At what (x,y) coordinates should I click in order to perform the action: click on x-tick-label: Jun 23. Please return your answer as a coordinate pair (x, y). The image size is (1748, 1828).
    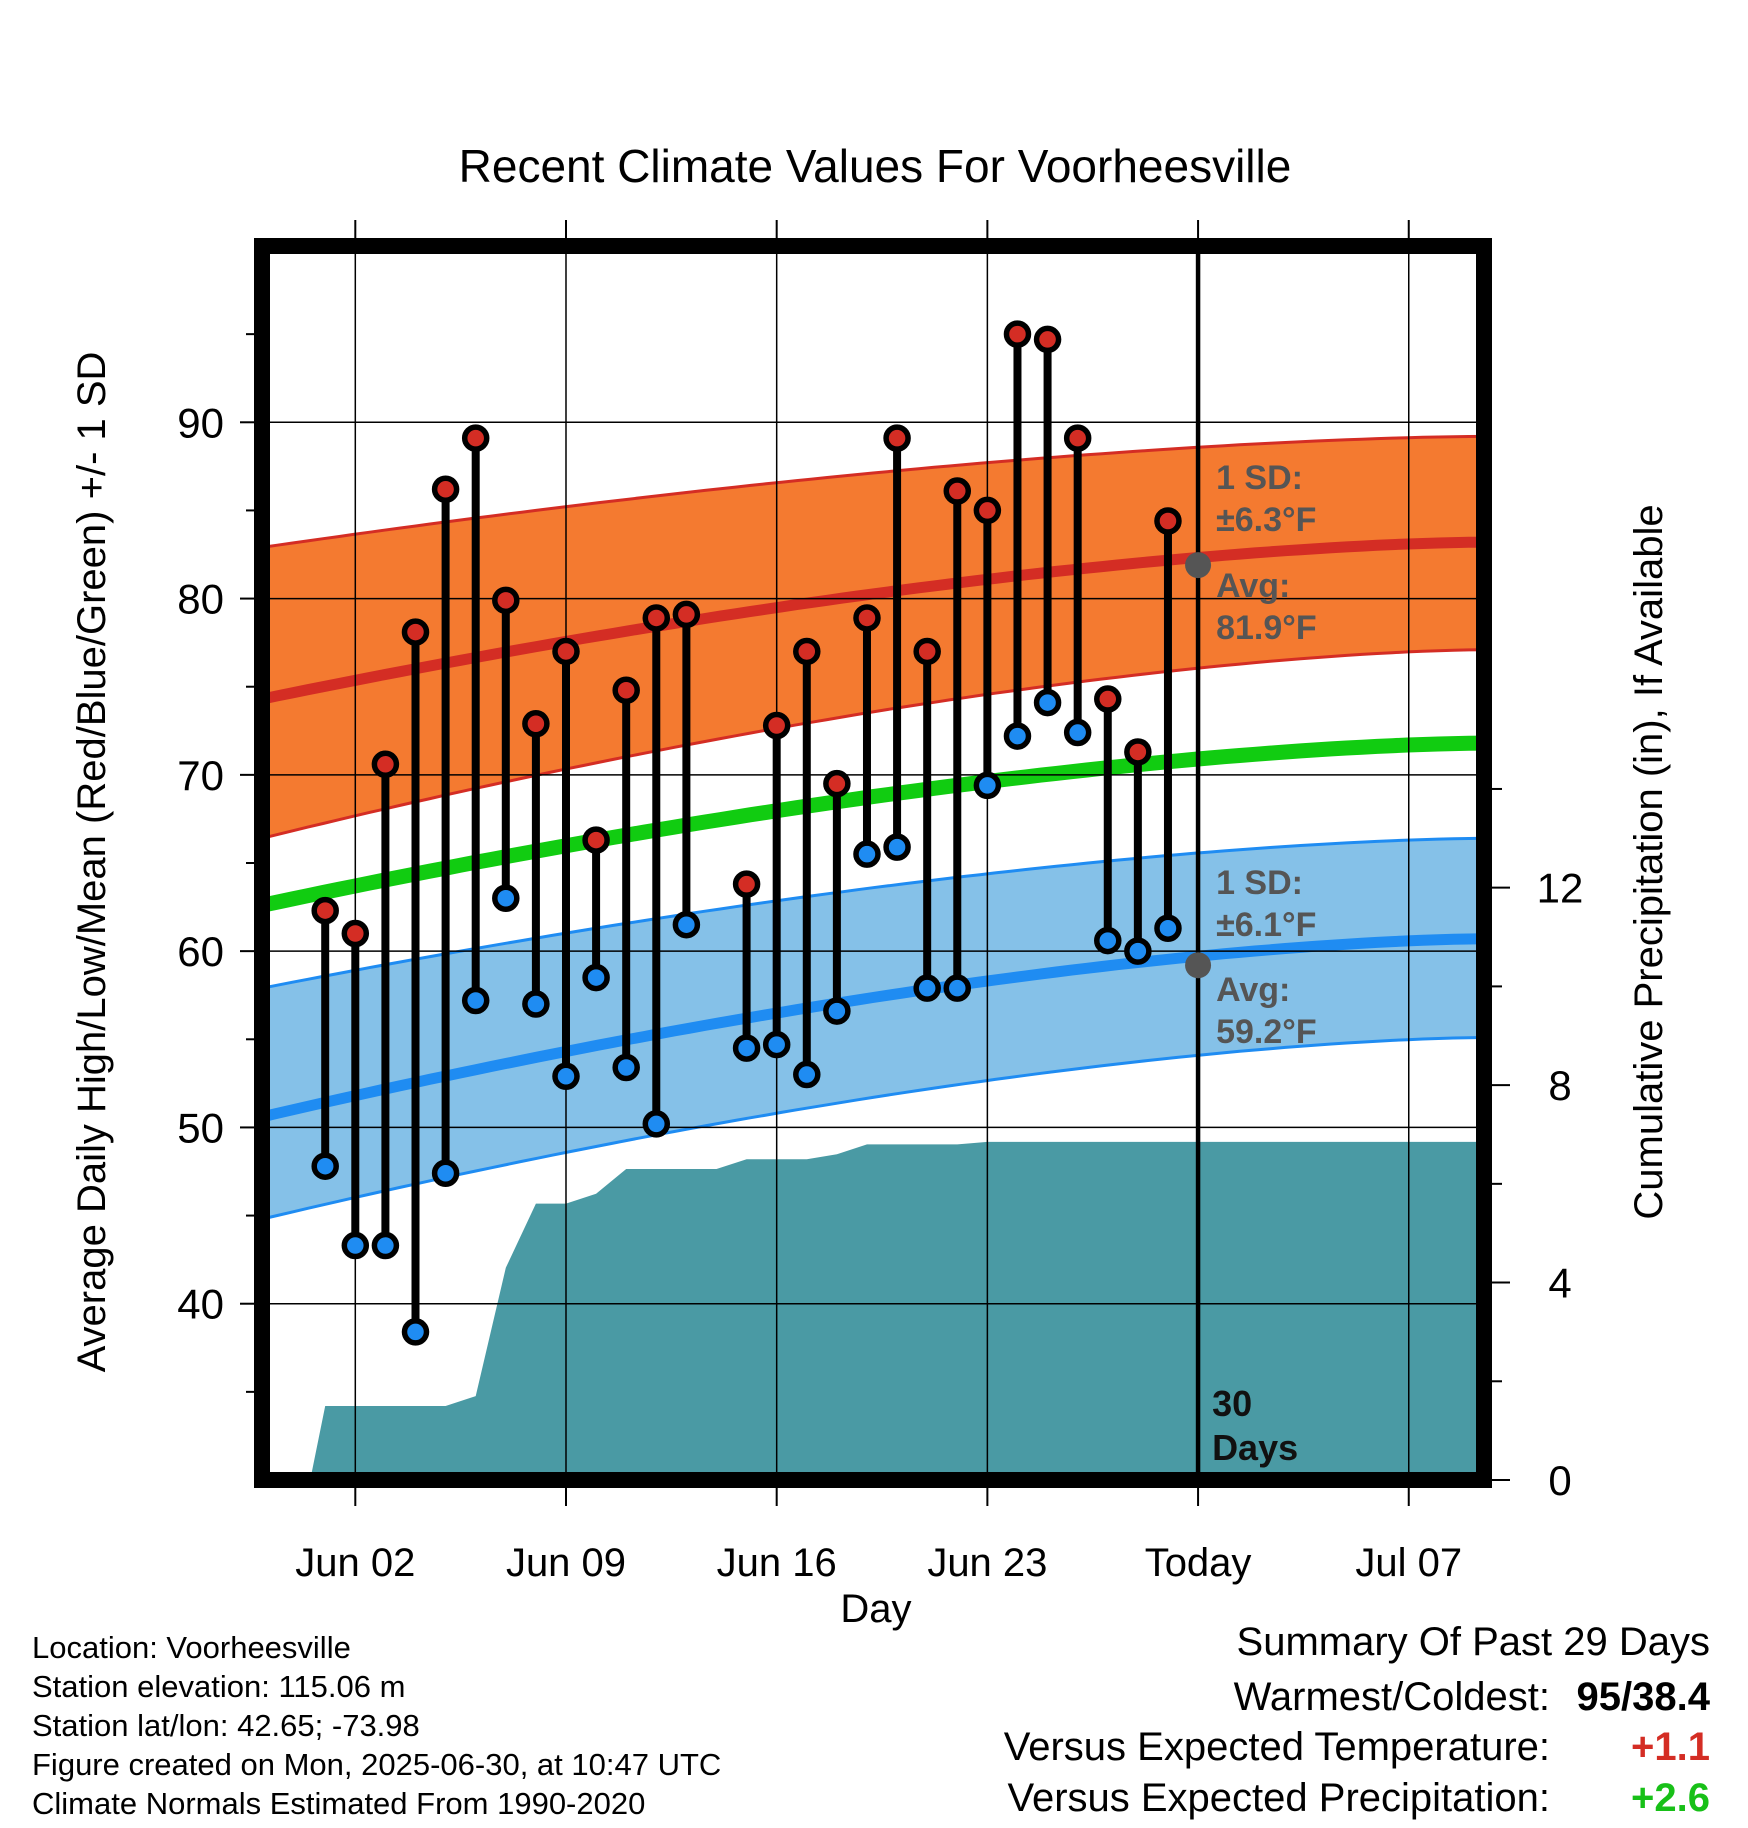
    Looking at the image, I should click on (987, 1563).